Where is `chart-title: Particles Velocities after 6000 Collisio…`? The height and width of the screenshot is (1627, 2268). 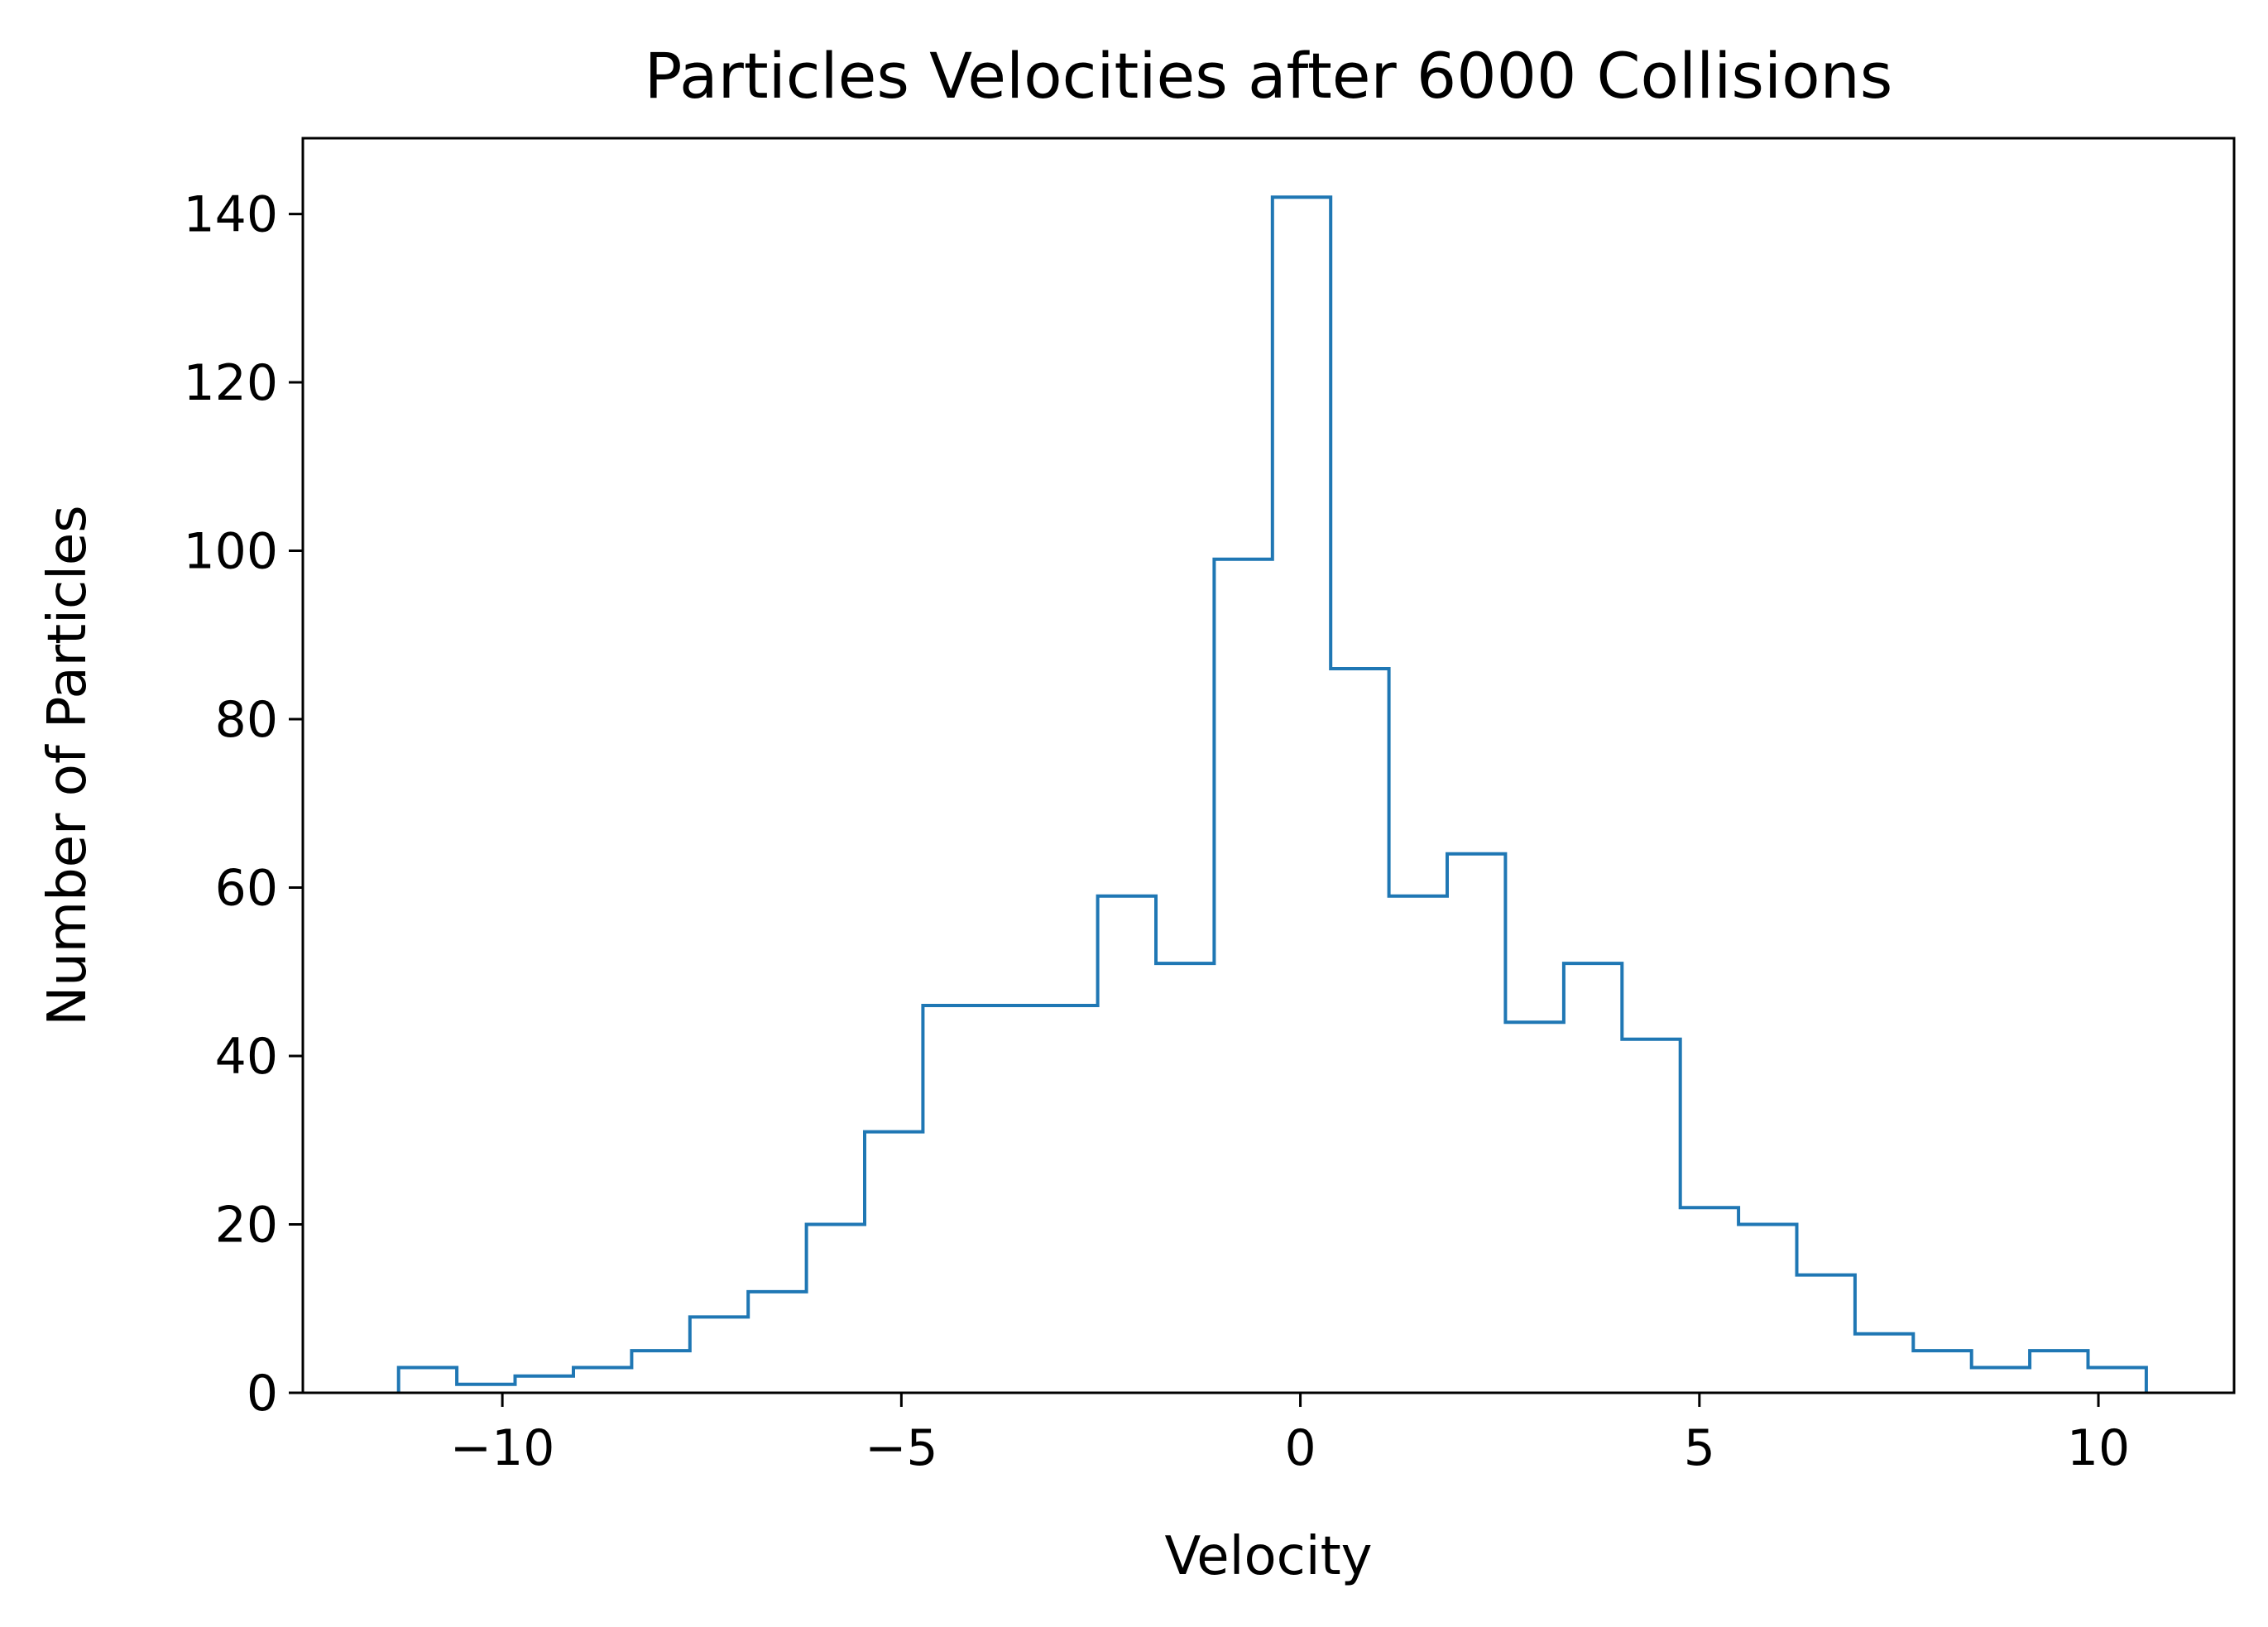 chart-title: Particles Velocities after 6000 Collisio… is located at coordinates (1269, 76).